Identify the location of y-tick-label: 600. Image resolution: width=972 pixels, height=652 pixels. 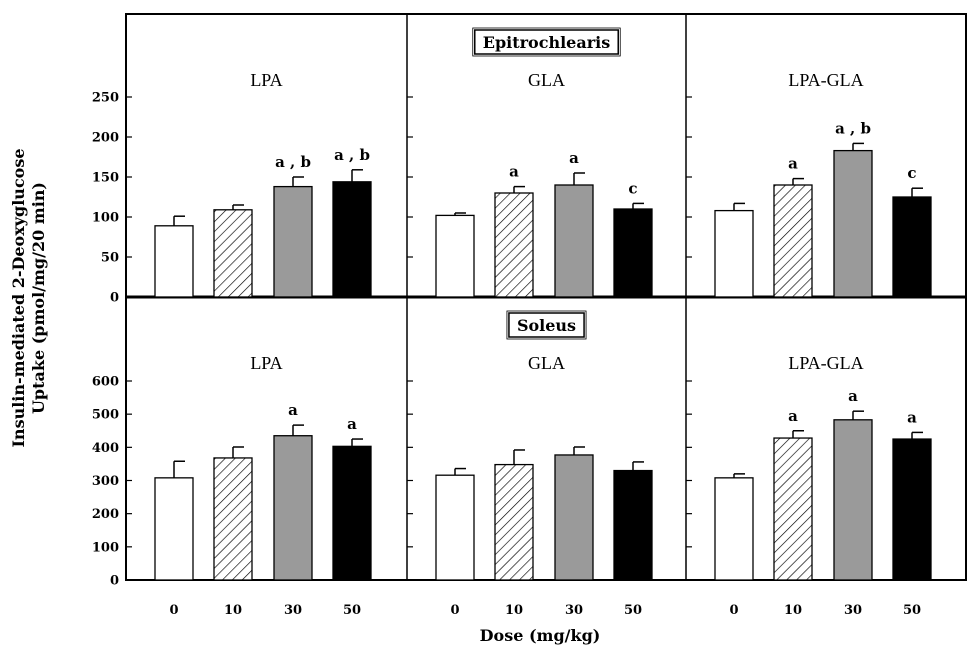
(105, 382).